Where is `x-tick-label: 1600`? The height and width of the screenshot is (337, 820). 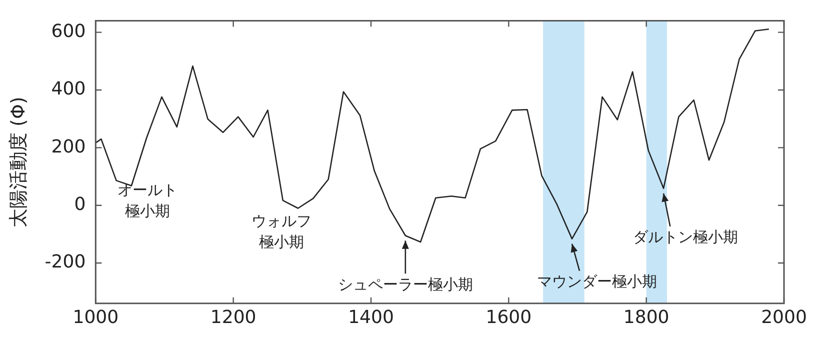 x-tick-label: 1600 is located at coordinates (509, 317).